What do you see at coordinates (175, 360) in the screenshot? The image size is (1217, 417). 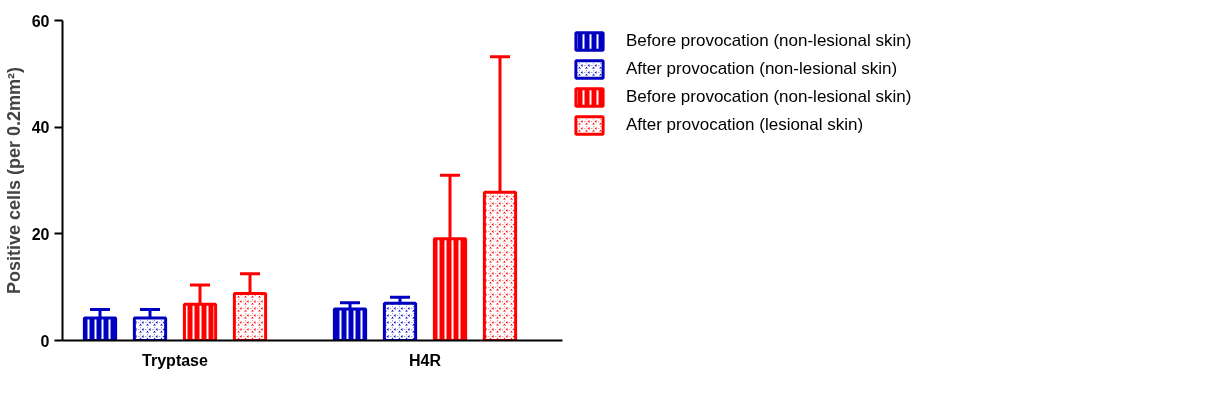 I see `x-tick-label: Tryptase` at bounding box center [175, 360].